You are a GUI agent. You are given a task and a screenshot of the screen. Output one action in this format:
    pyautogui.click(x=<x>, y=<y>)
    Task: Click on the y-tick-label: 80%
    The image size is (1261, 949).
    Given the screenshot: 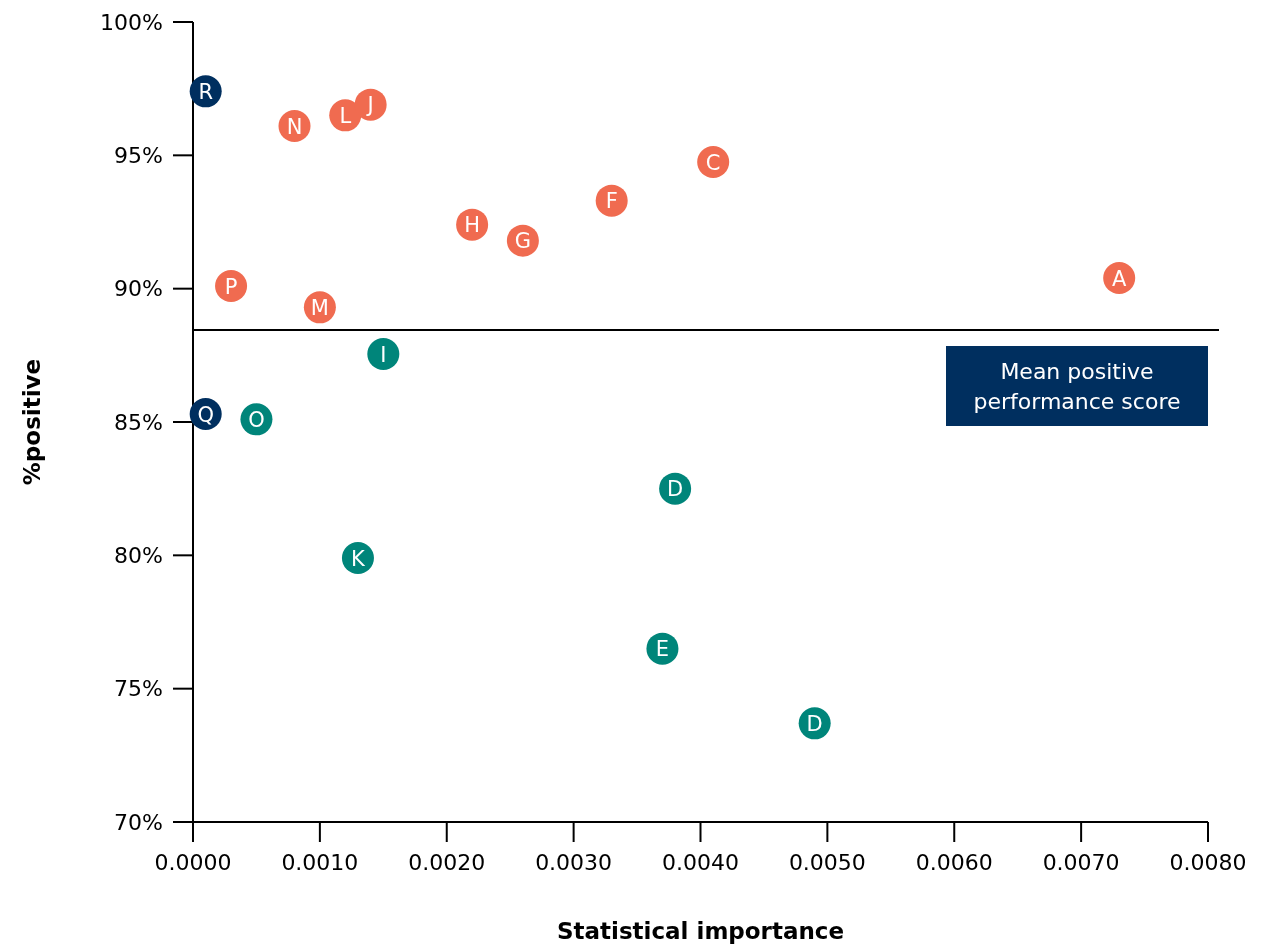 What is the action you would take?
    pyautogui.click(x=138, y=556)
    